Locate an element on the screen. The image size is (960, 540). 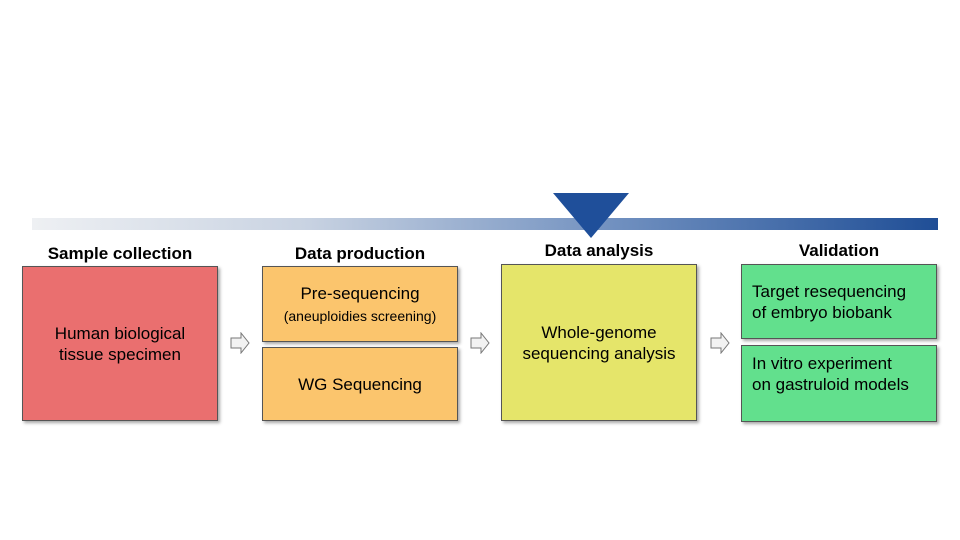
target-resequencing-text: Target resequencing of embryo biobank is located at coordinates (829, 302).